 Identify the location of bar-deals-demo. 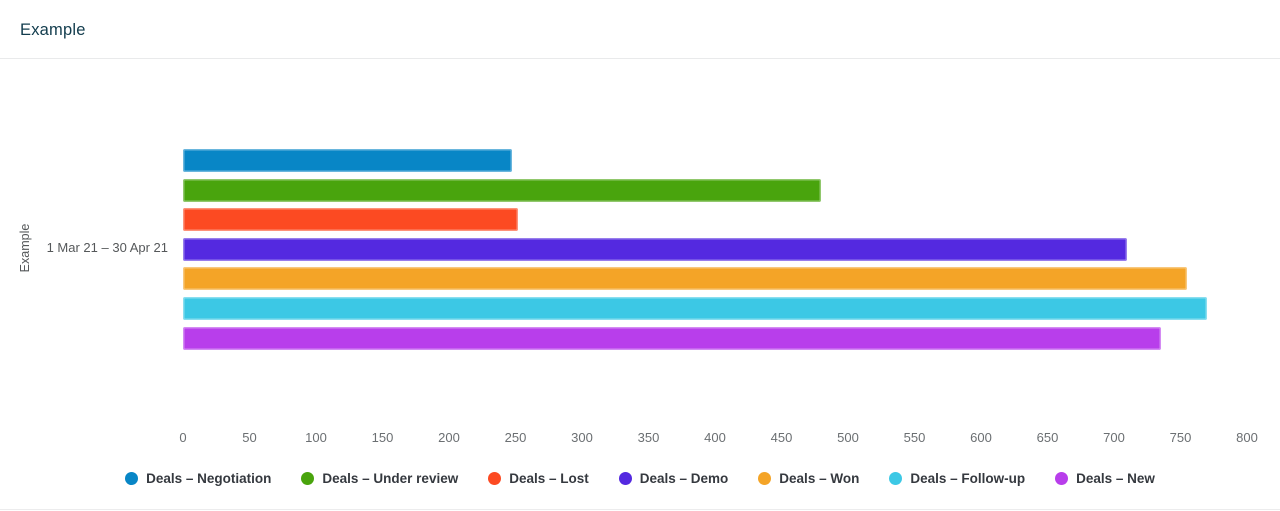
(655, 249).